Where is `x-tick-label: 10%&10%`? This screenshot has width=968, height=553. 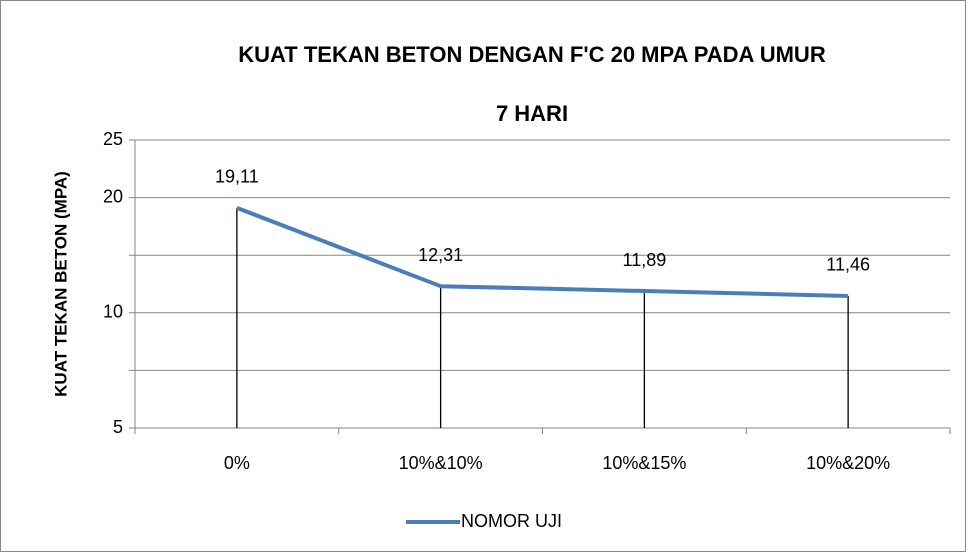 x-tick-label: 10%&10% is located at coordinates (441, 463).